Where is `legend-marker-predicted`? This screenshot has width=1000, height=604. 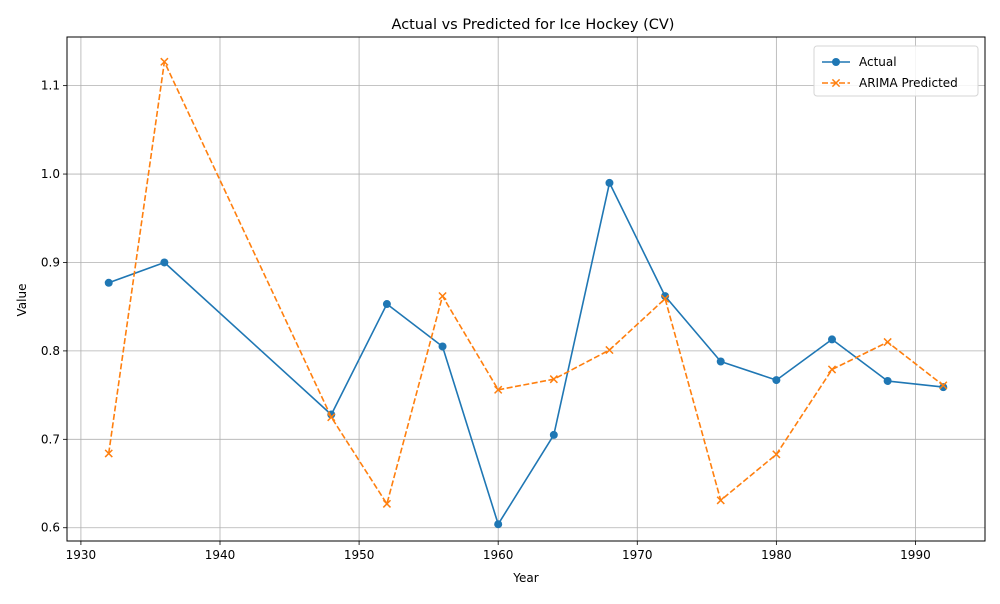 legend-marker-predicted is located at coordinates (836, 83).